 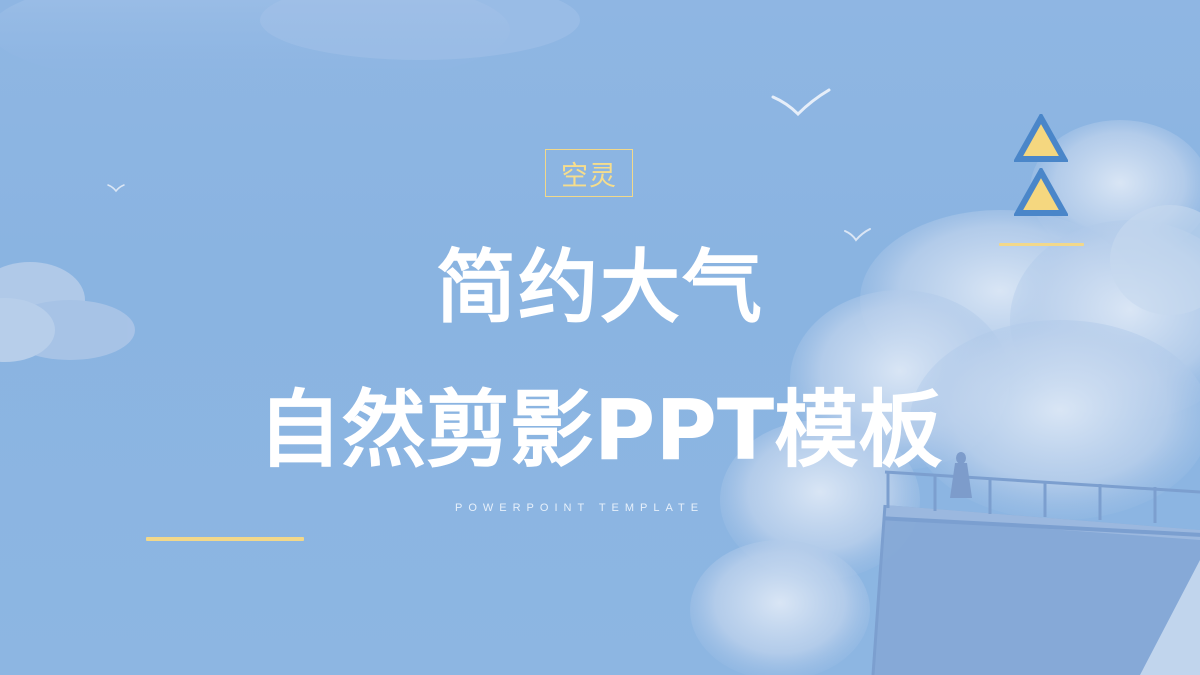 What do you see at coordinates (1041, 244) in the screenshot?
I see `accent-line-right` at bounding box center [1041, 244].